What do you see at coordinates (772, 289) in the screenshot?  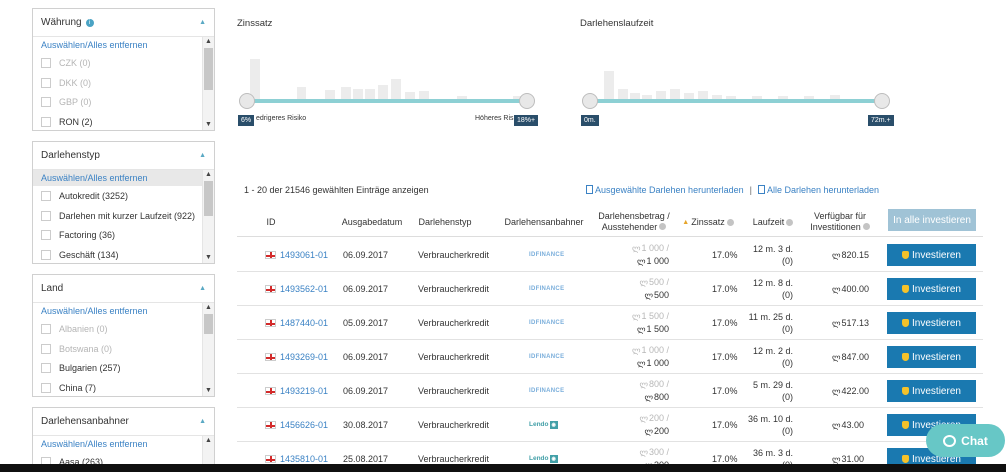 I see `loan-term: 12 m. 8 d. (0)` at bounding box center [772, 289].